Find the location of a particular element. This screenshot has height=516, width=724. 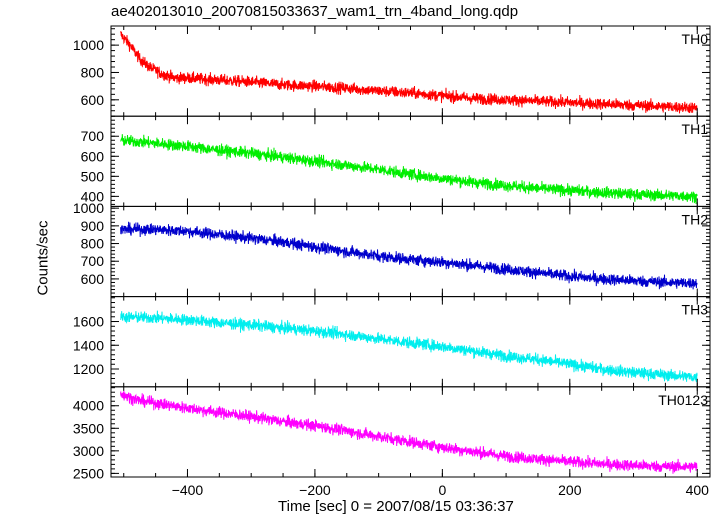

x-tick-label: 200 is located at coordinates (570, 490).